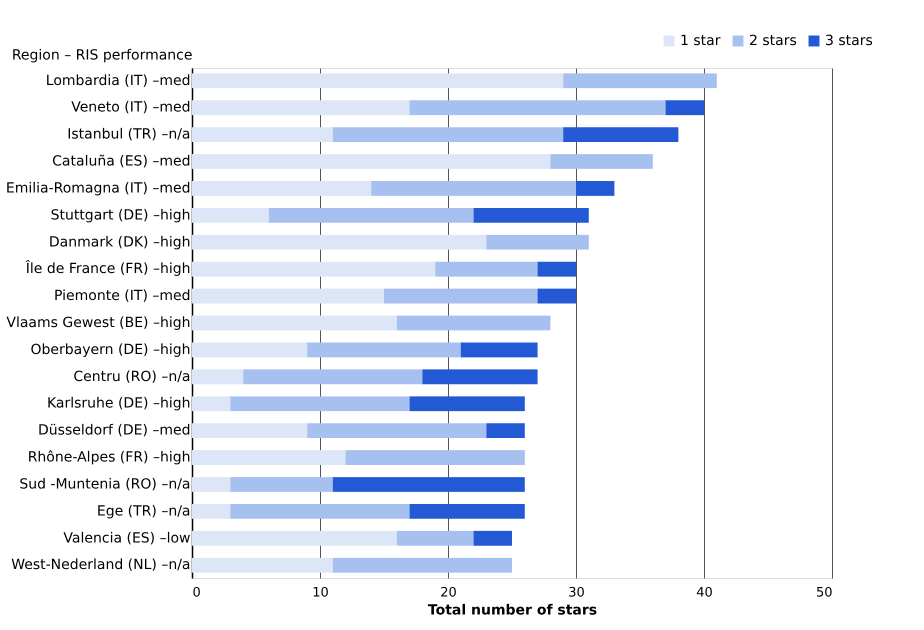  What do you see at coordinates (104, 484) in the screenshot?
I see `y-tick-label: Sud -Muntenia (RO) –n/a` at bounding box center [104, 484].